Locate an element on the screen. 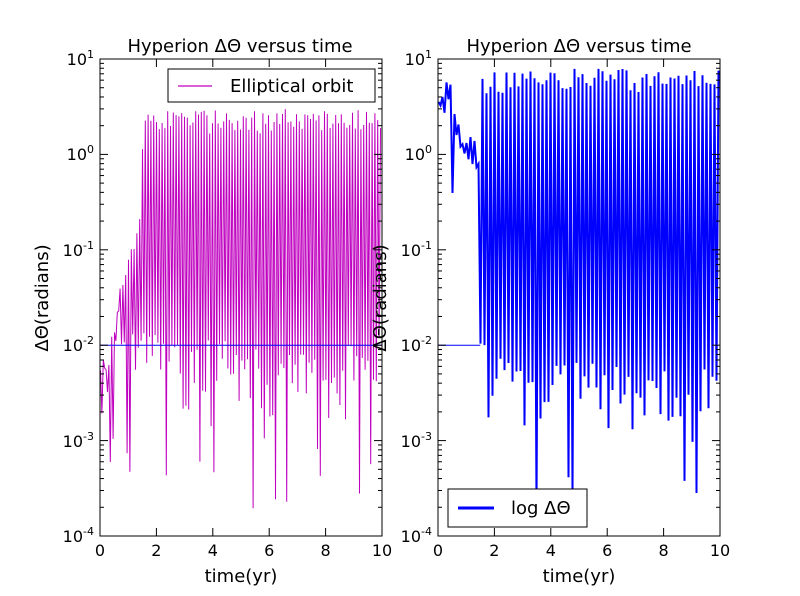 This screenshot has height=596, width=800. left-ytick-label: 10⁻³ is located at coordinates (78, 440).